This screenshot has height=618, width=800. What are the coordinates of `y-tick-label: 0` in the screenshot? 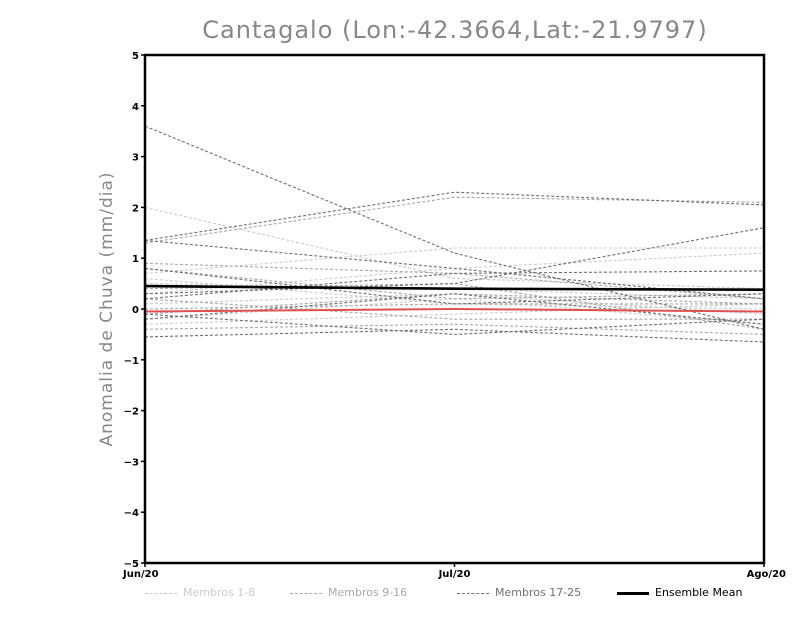 It's located at (135, 310).